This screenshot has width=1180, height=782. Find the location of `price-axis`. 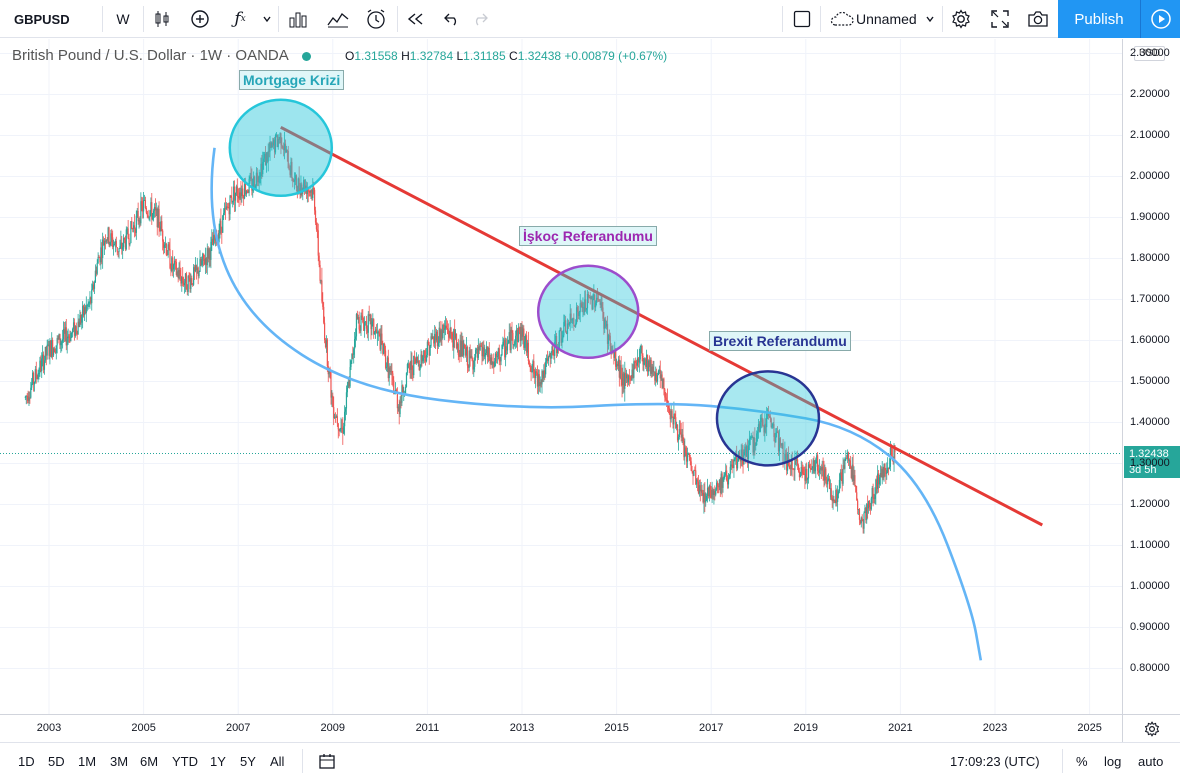

price-axis is located at coordinates (1151, 376).